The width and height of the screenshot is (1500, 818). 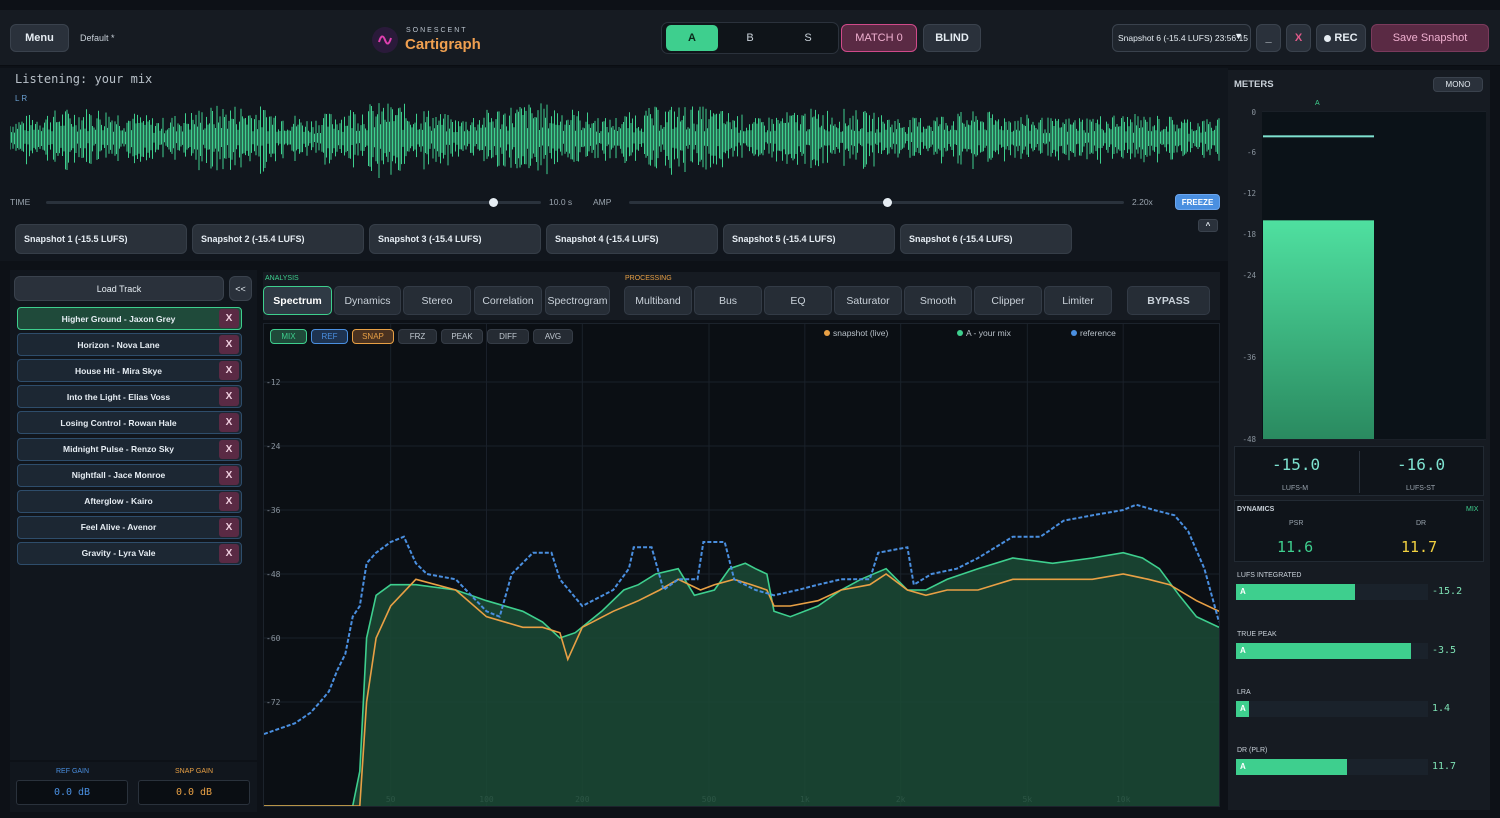 What do you see at coordinates (273, 446) in the screenshot?
I see `y-tick-label: -24` at bounding box center [273, 446].